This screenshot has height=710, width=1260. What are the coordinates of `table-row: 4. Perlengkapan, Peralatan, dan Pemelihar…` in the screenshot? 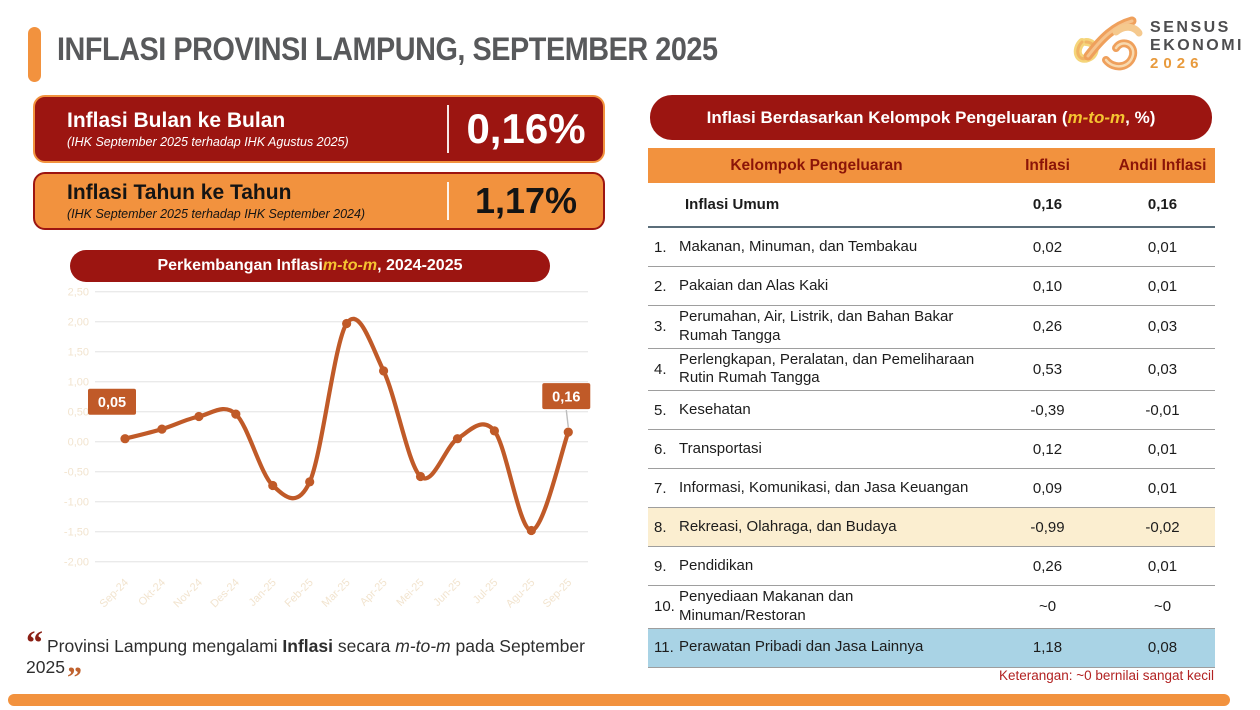 It's located at (931, 370).